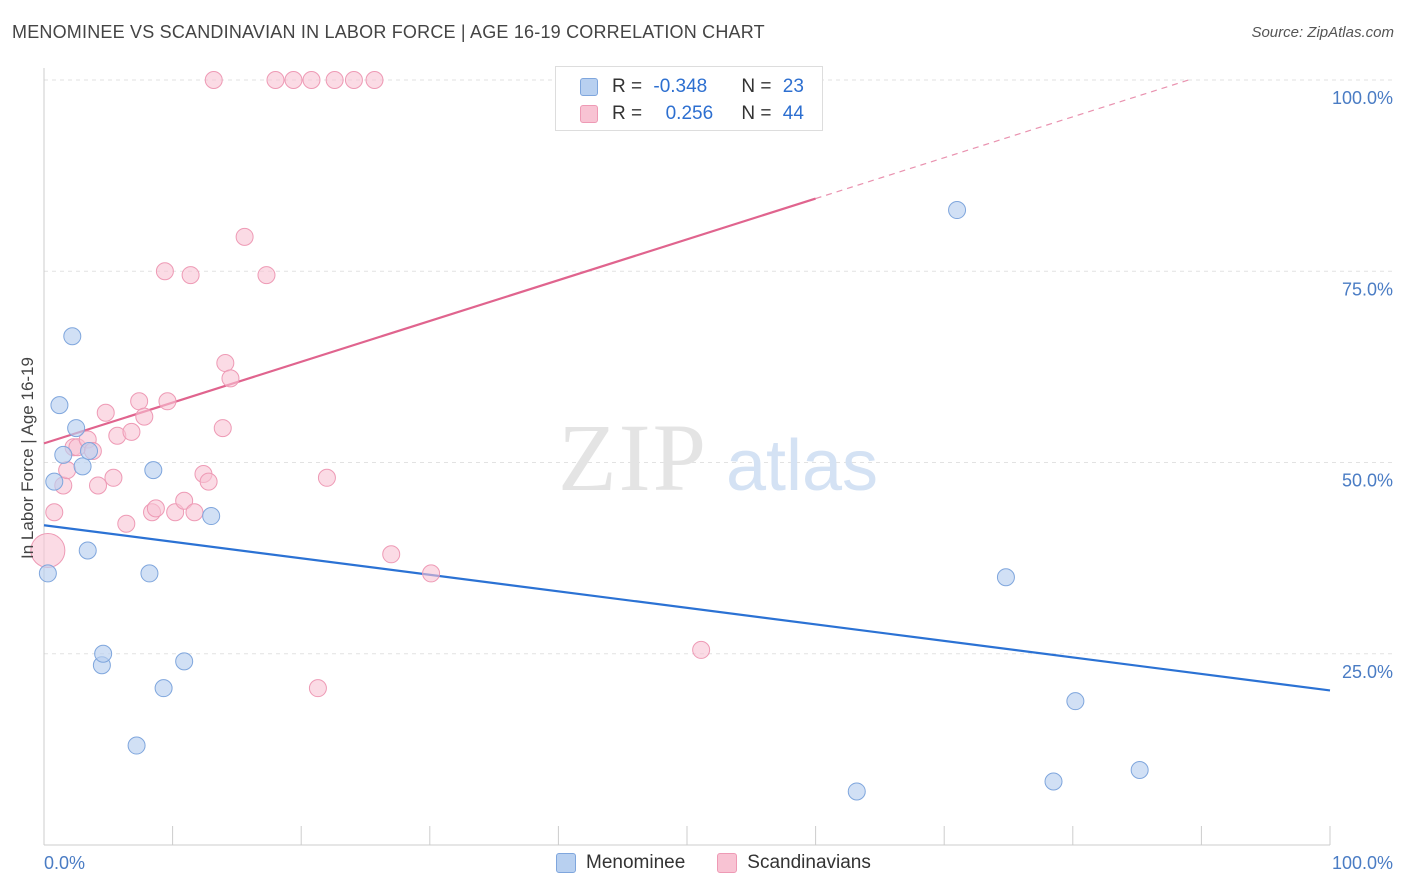 This screenshot has height=892, width=1406. I want to click on series-legend: Menominee Scandinavians, so click(729, 863).